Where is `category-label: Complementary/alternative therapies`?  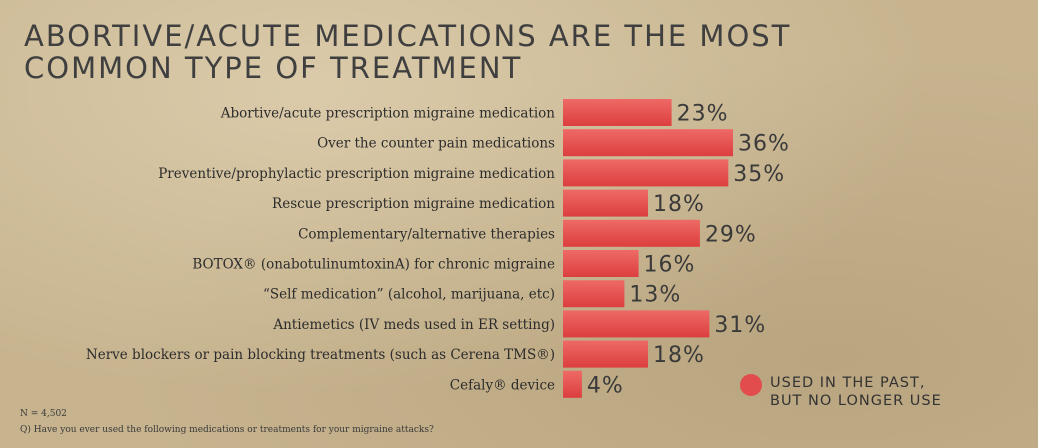
category-label: Complementary/alternative therapies is located at coordinates (426, 234).